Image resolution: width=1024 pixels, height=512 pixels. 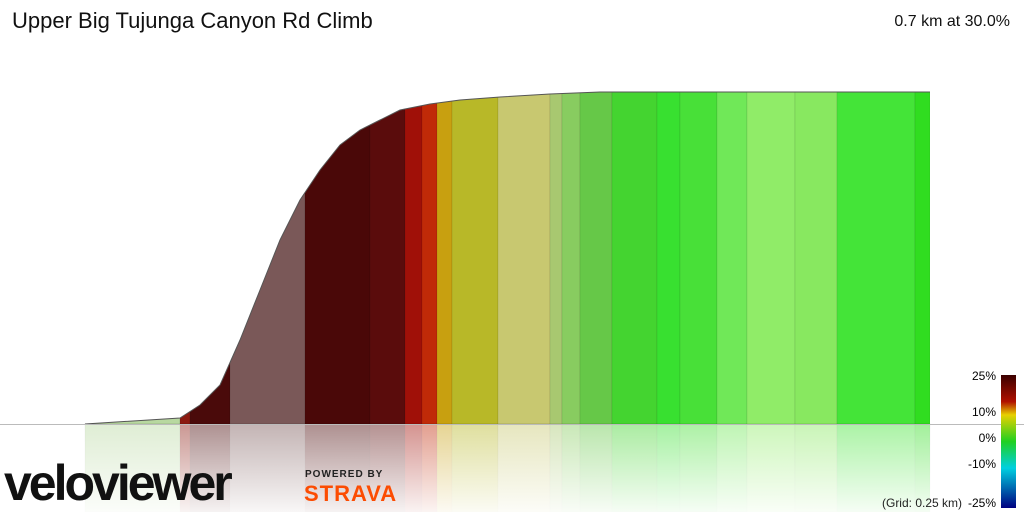 I want to click on scale-label: 0%, so click(x=988, y=438).